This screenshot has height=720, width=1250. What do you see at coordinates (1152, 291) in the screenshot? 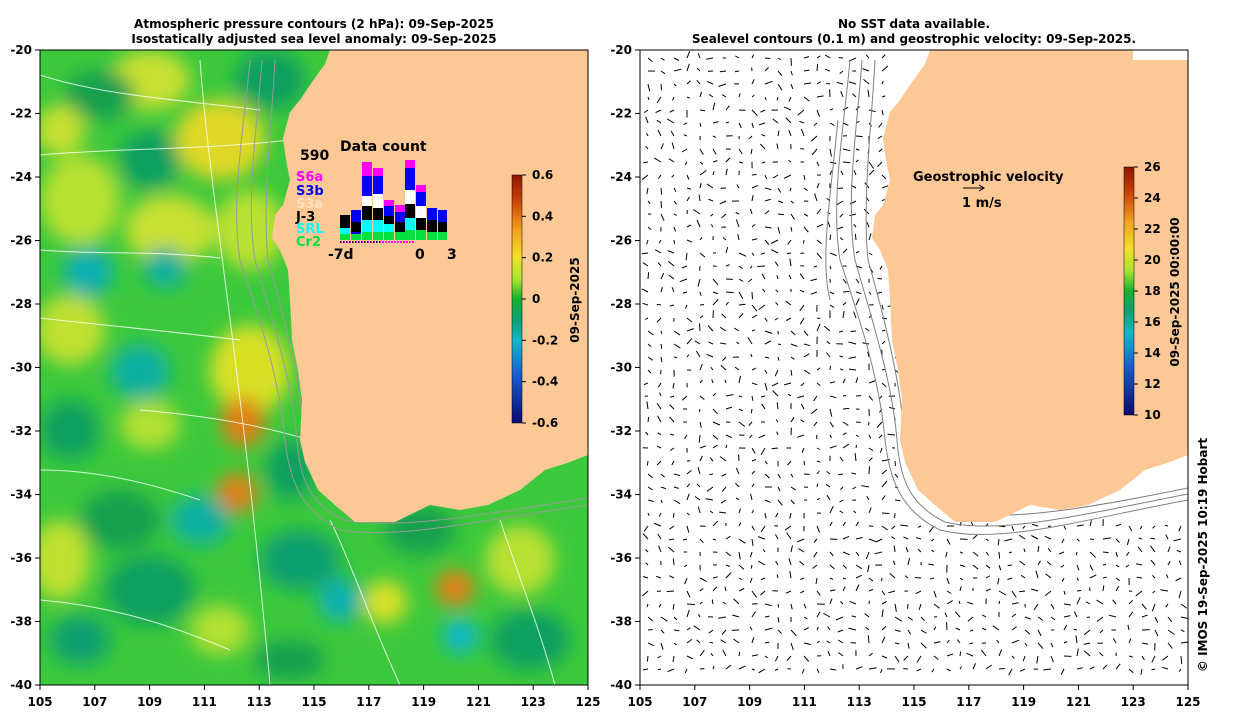
I see `right-colorbar-tick-label: 18` at bounding box center [1152, 291].